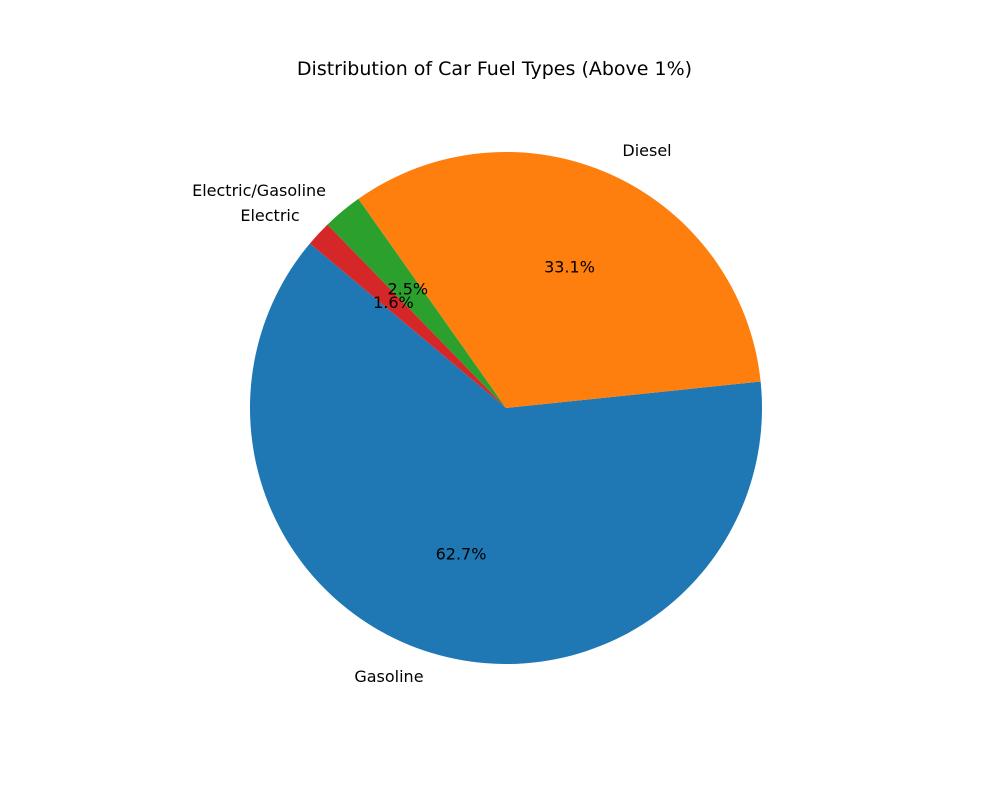 The height and width of the screenshot is (809, 989). I want to click on slice-label-diesel: Diesel, so click(646, 150).